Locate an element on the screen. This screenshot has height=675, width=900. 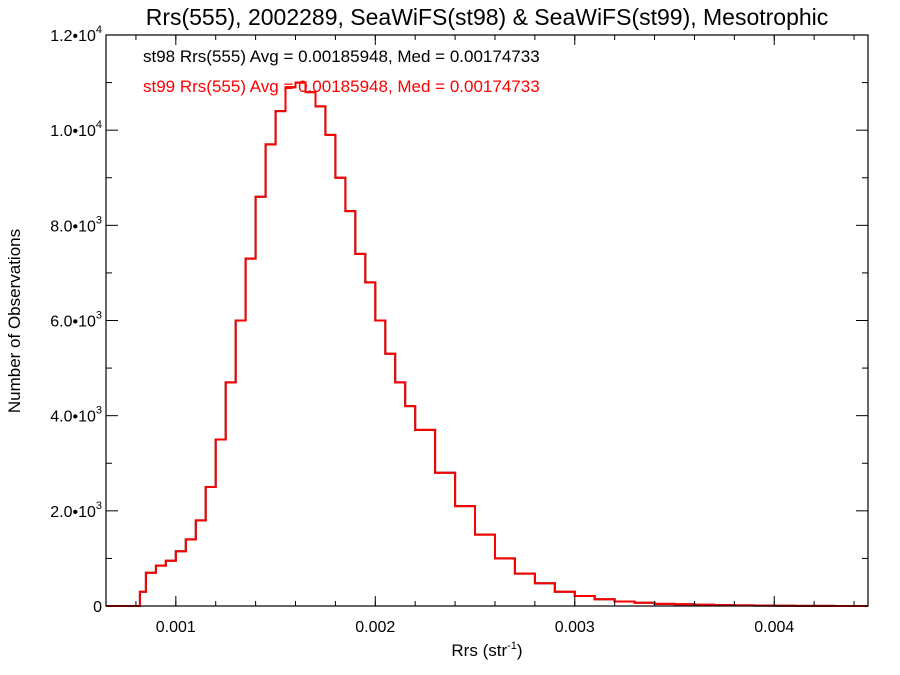
y-tick-mantissa: 2.0•10 is located at coordinates (73, 512).